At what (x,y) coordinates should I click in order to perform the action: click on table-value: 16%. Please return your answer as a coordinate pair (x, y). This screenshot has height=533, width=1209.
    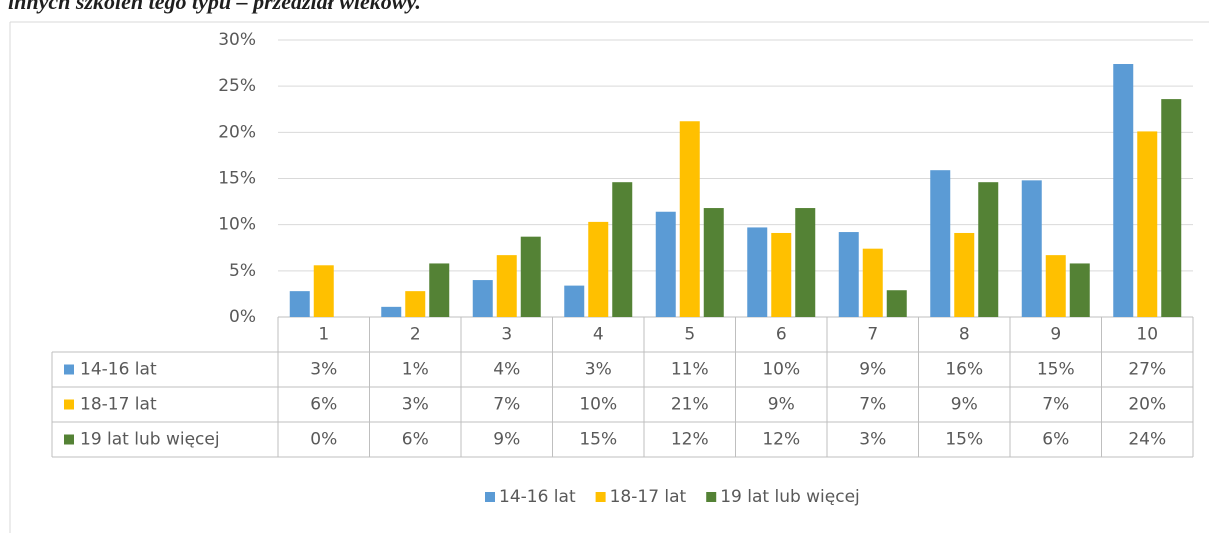
    Looking at the image, I should click on (964, 370).